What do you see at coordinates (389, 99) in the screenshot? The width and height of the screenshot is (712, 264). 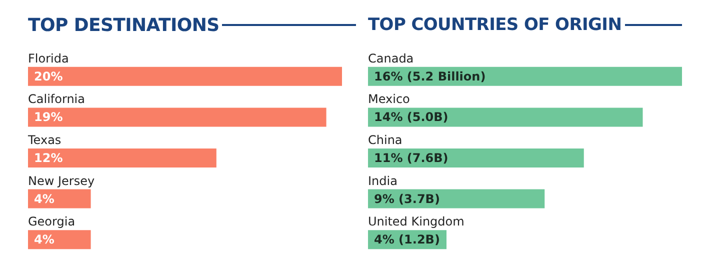 I see `y-tick-label: Mexico` at bounding box center [389, 99].